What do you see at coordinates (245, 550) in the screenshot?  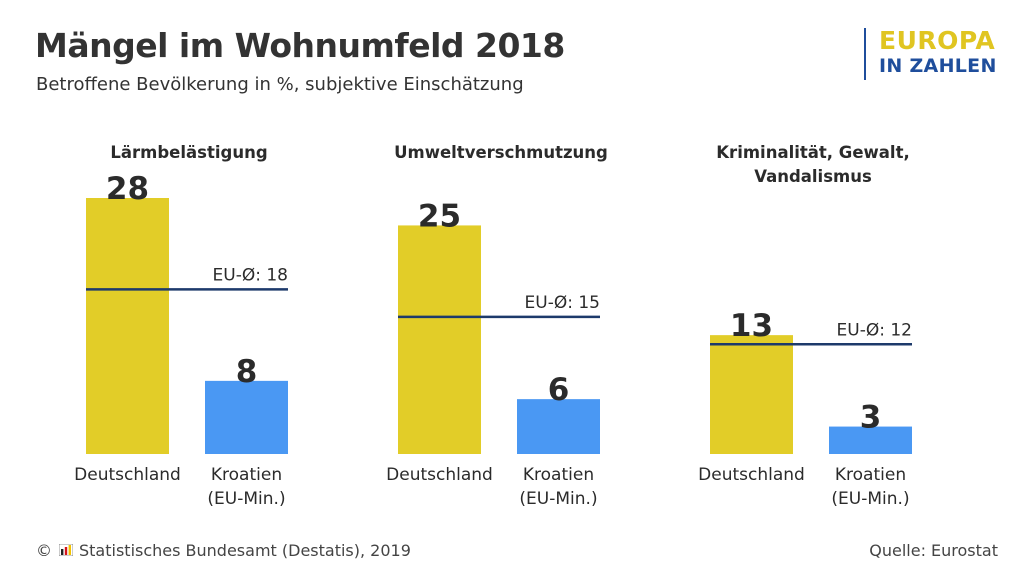 I see `source-organisation: Statistisches Bundesamt (Destatis), 2019` at bounding box center [245, 550].